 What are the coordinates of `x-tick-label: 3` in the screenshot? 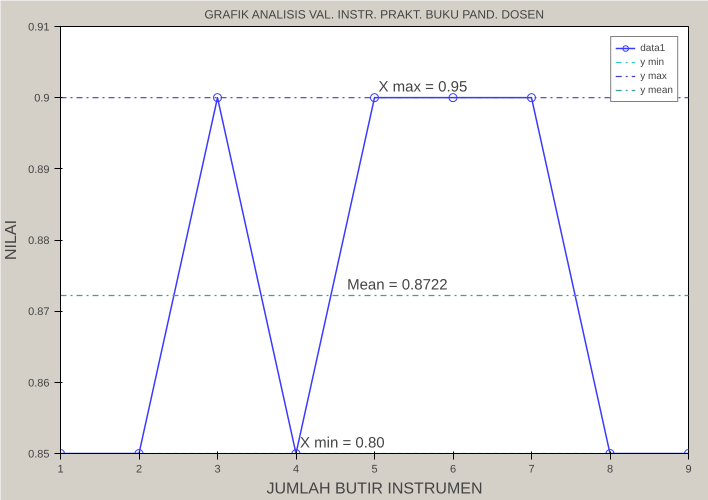 It's located at (217, 470).